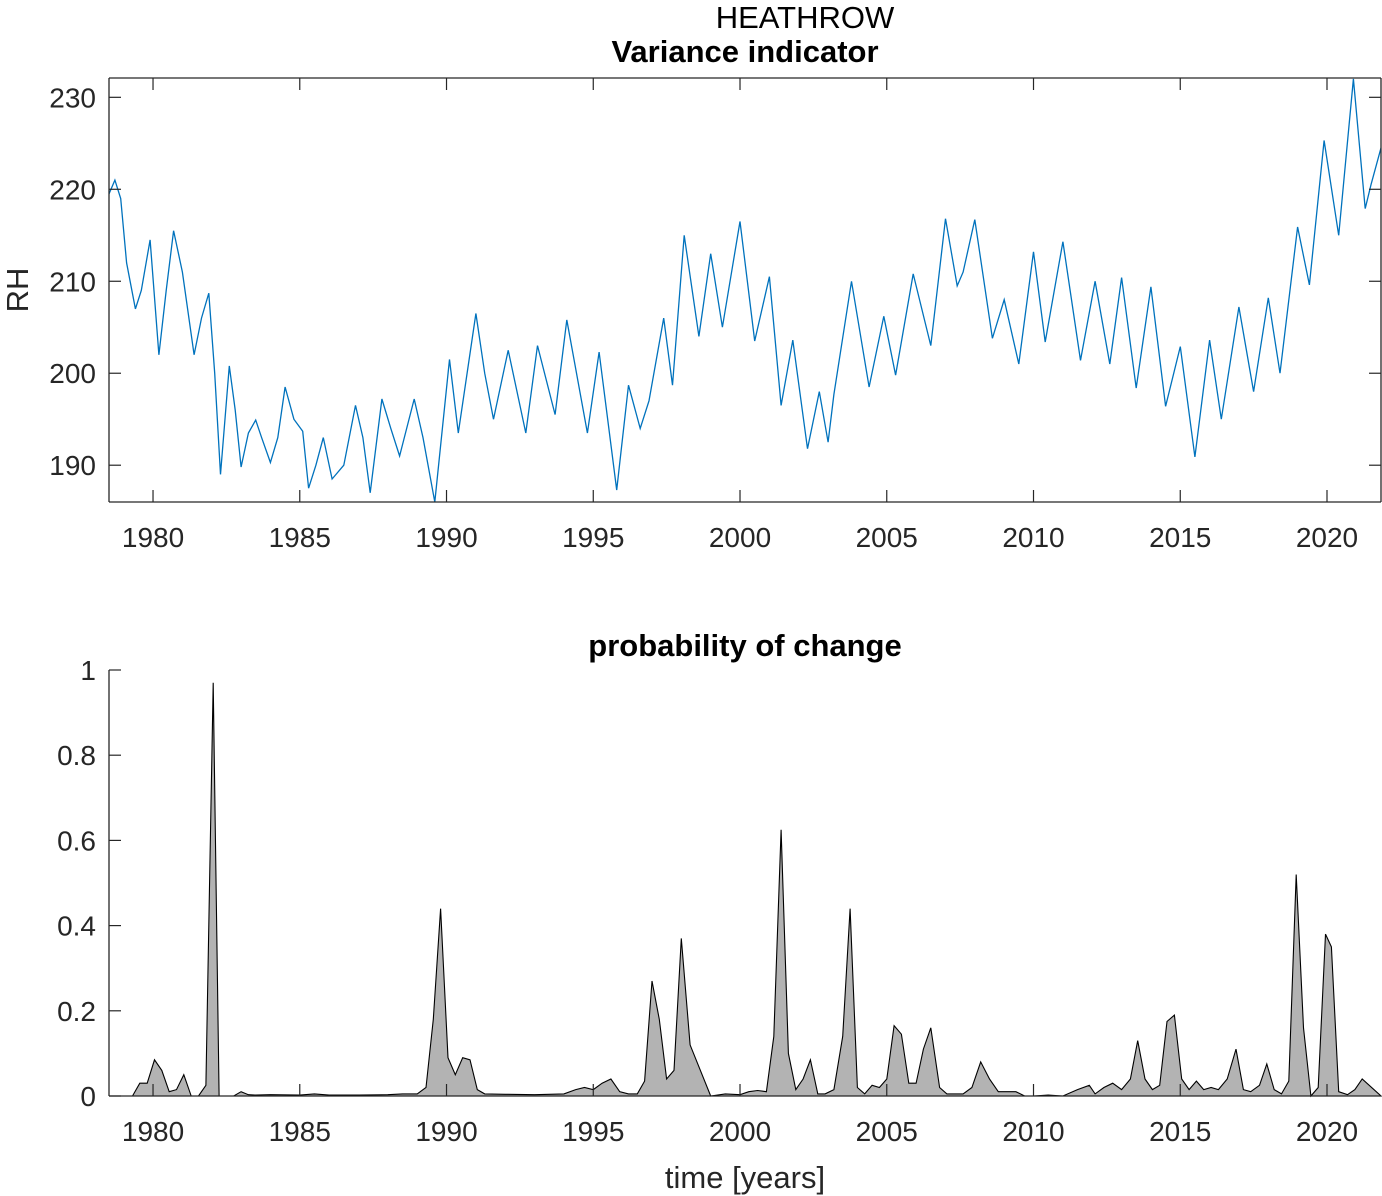  What do you see at coordinates (17, 290) in the screenshot?
I see `y-axis-label-rh: RH` at bounding box center [17, 290].